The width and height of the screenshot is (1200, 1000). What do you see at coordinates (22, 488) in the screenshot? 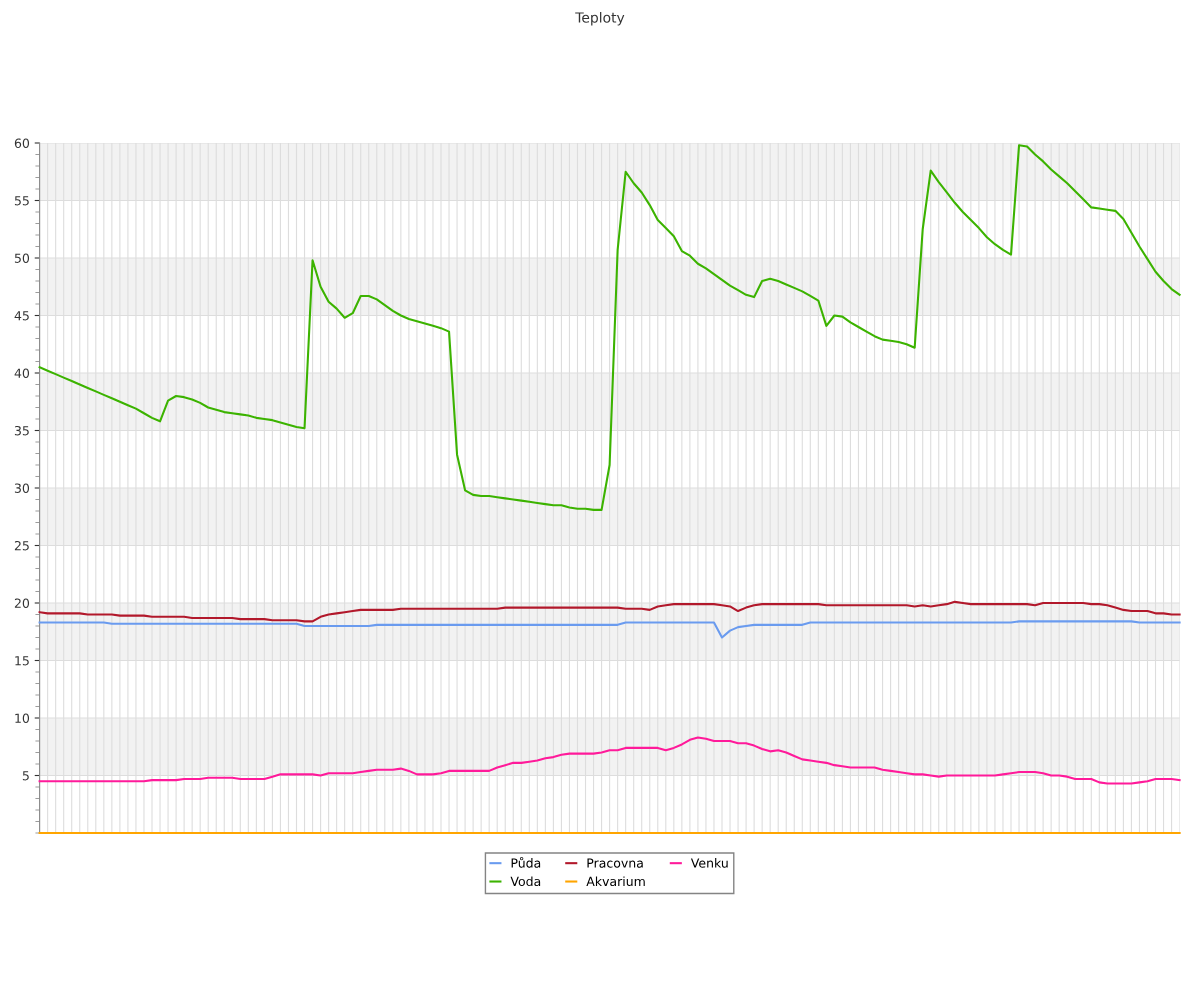
I see `y-tick-label: 30` at bounding box center [22, 488].